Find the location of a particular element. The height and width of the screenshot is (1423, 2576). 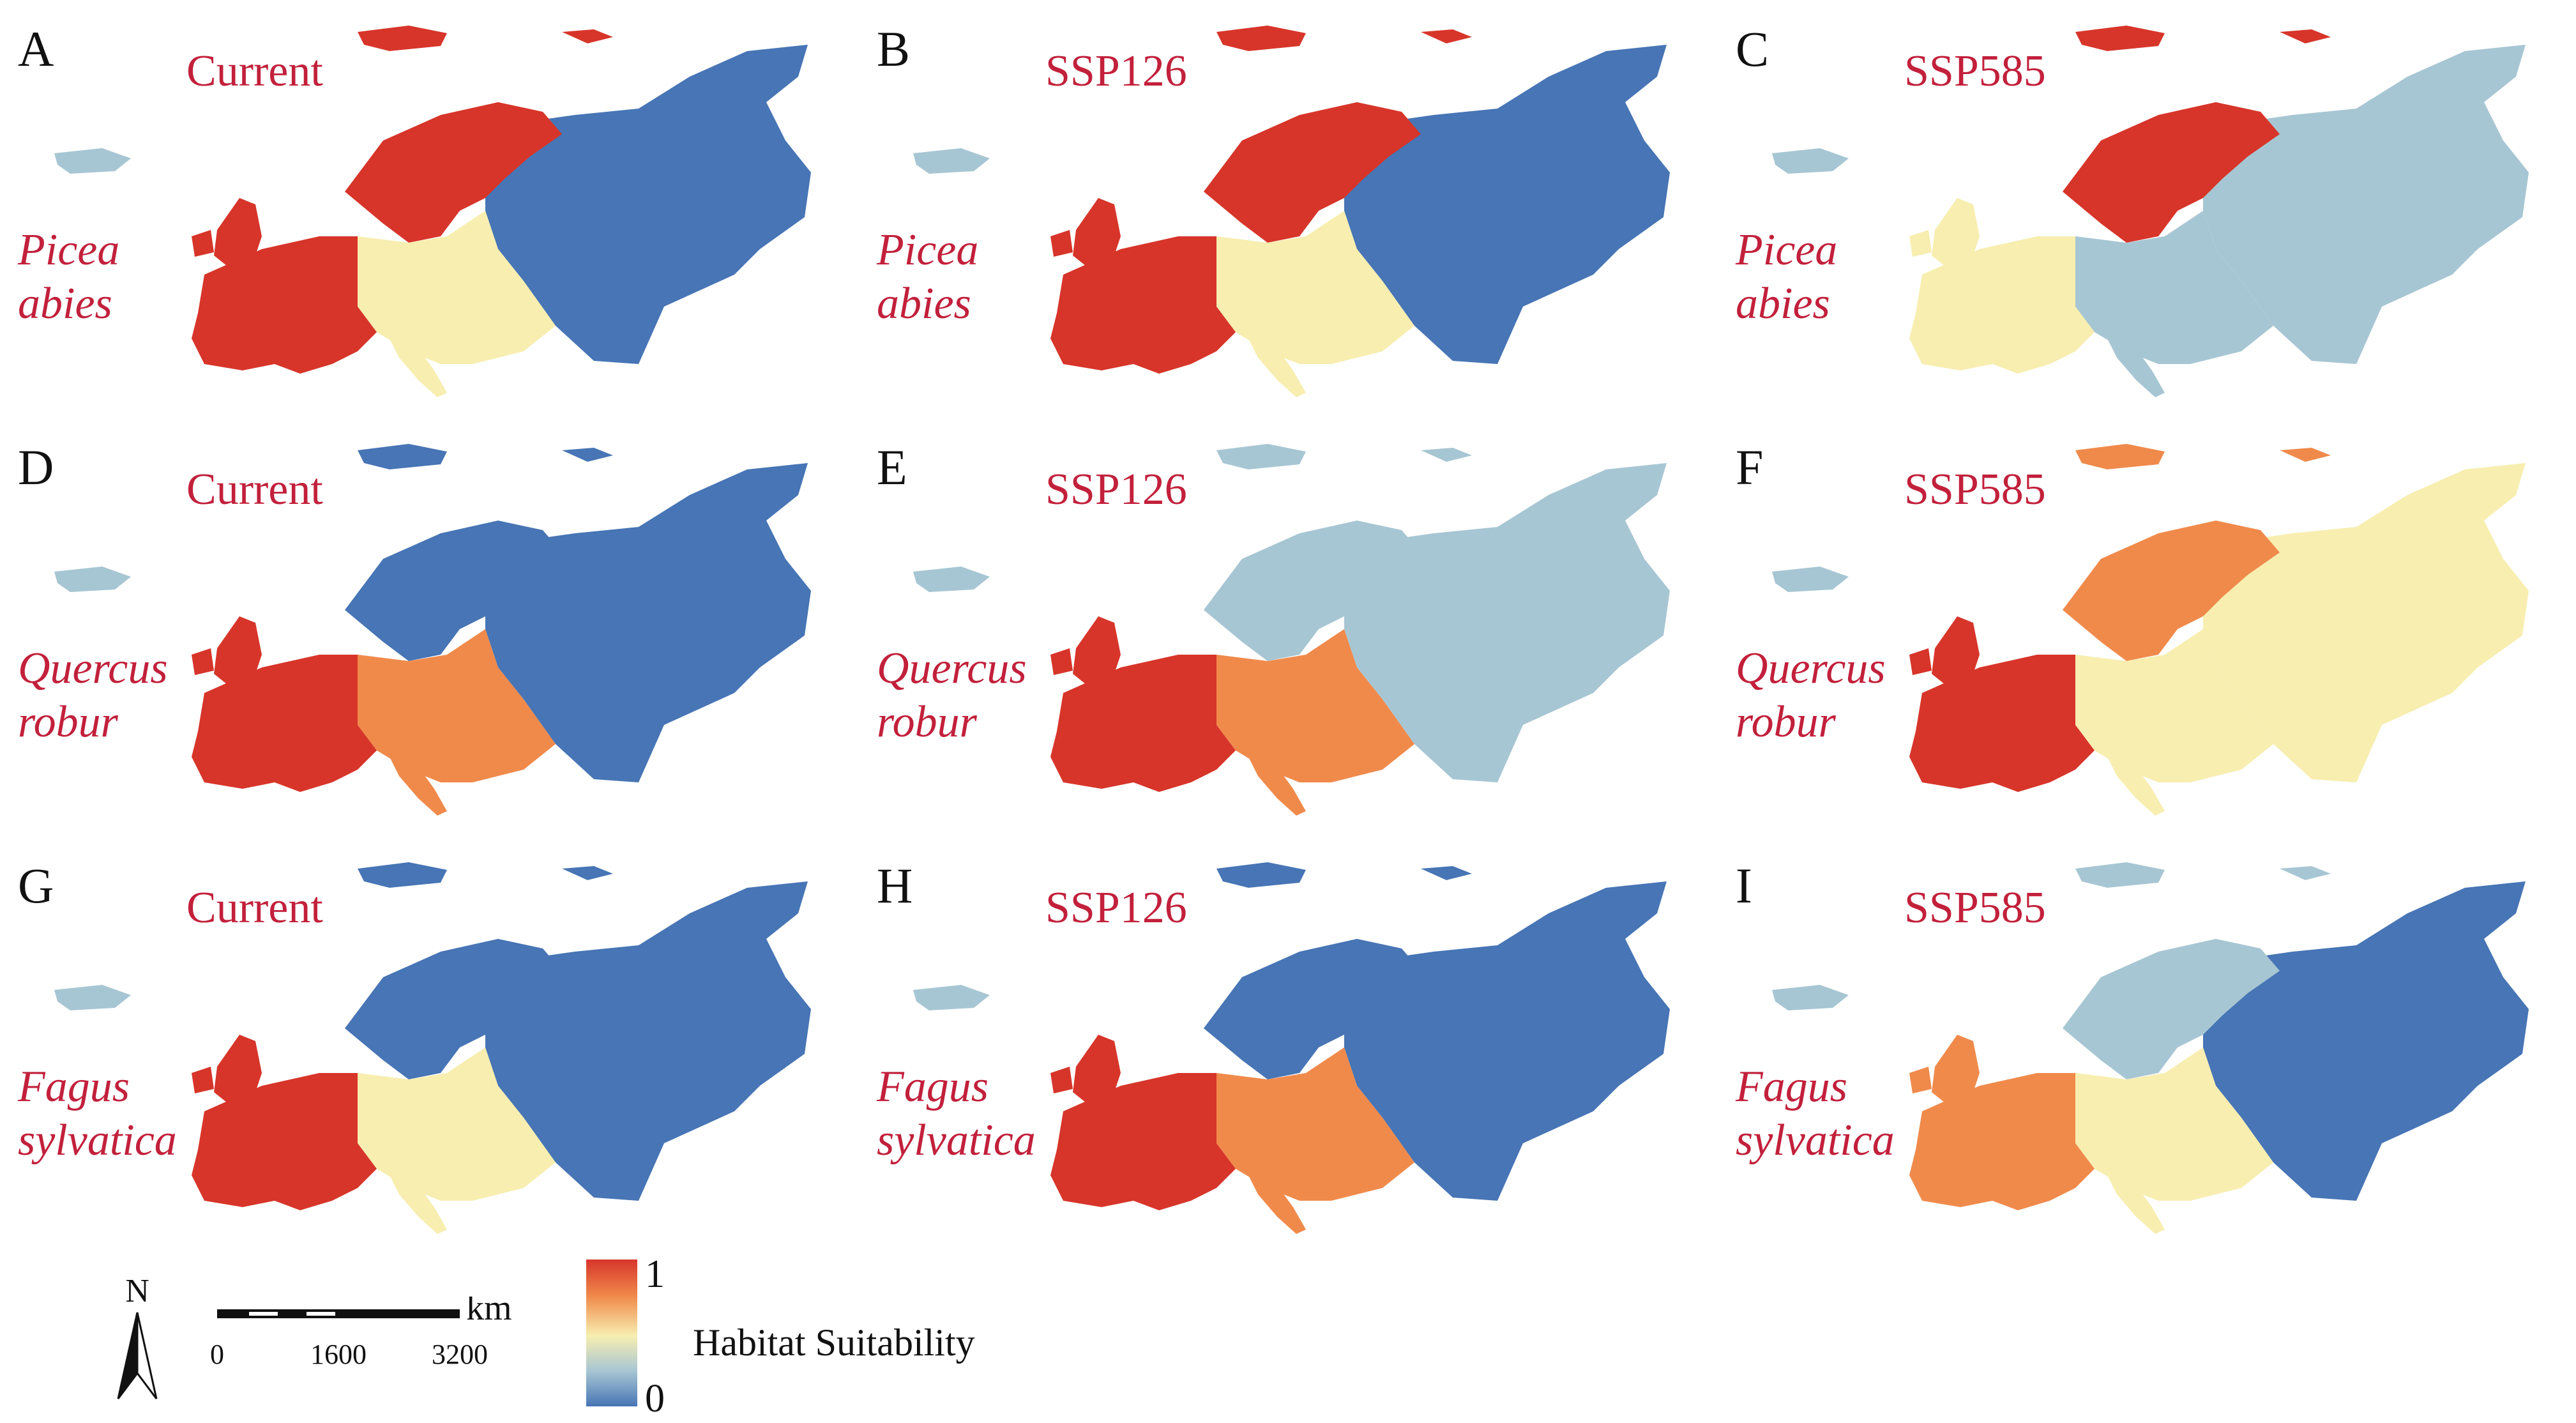

map-legend: N km 0 1600 3200 1 0 Habitat Suitability is located at coordinates (1288, 1334).